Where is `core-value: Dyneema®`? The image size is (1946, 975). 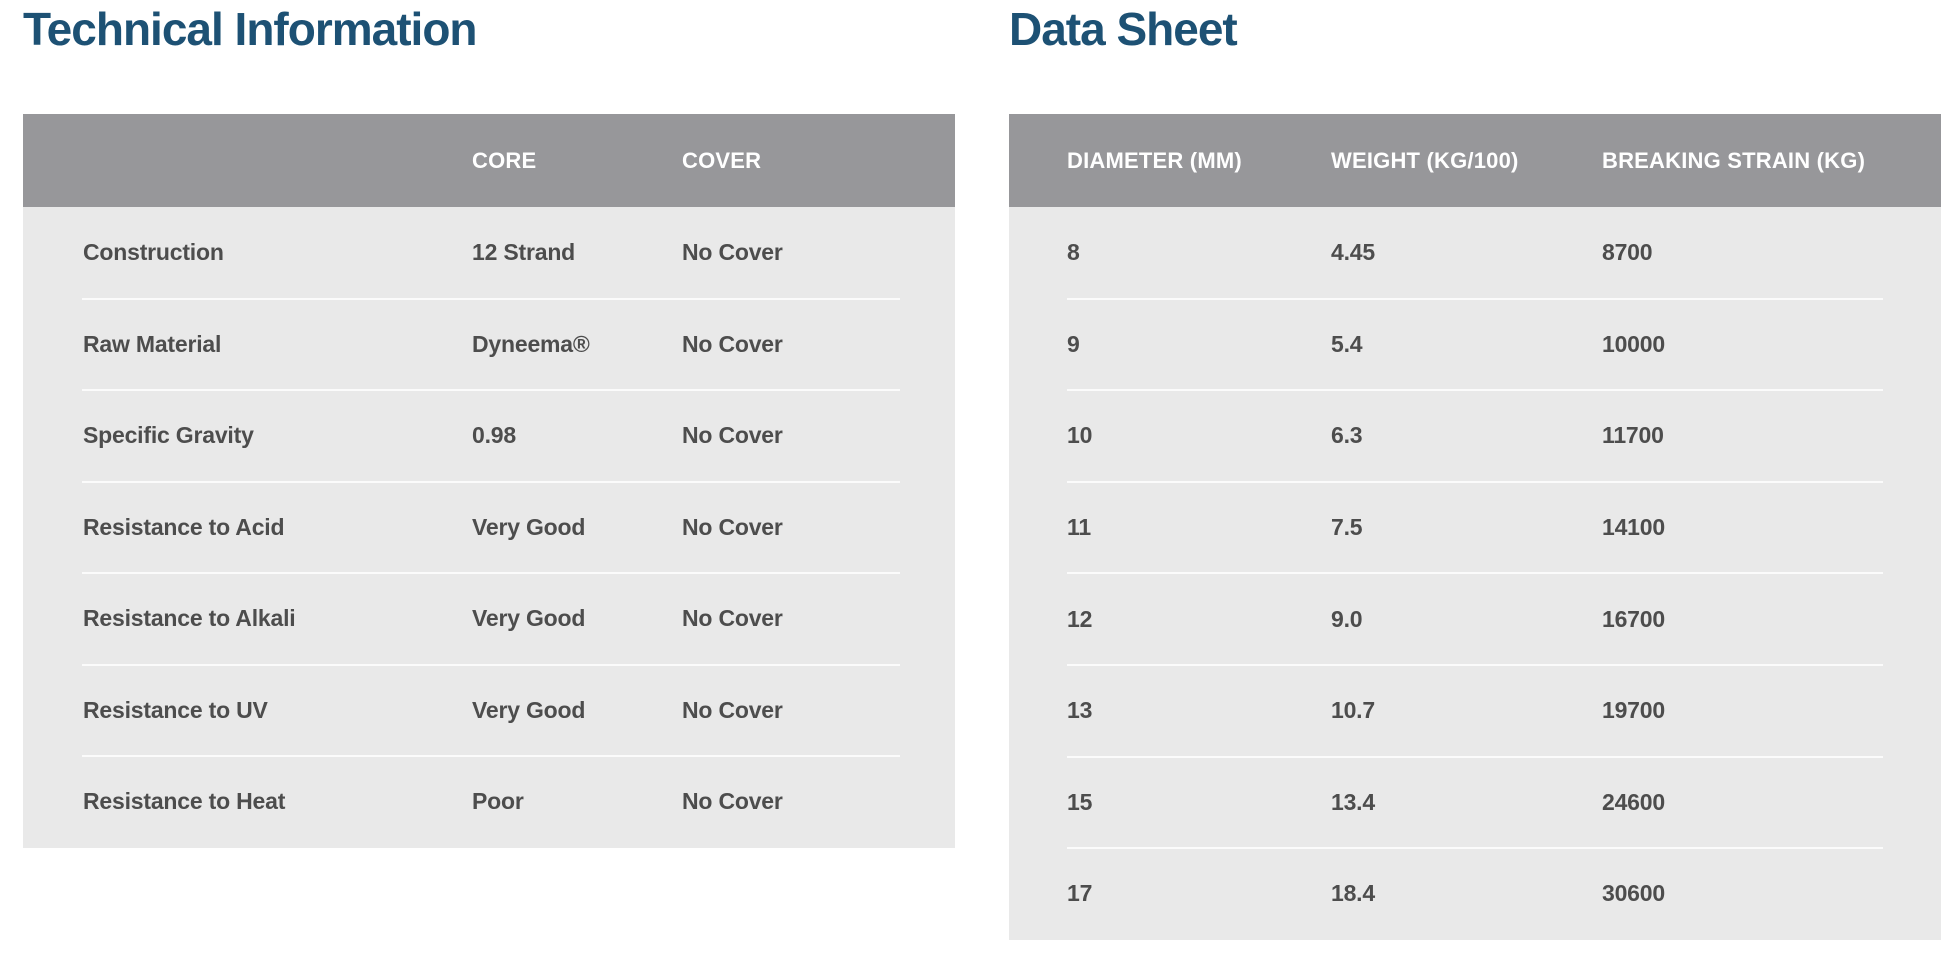 core-value: Dyneema® is located at coordinates (531, 343).